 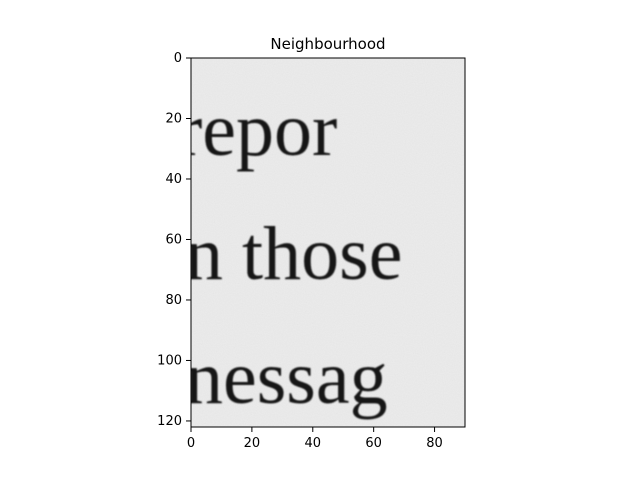 What do you see at coordinates (169, 360) in the screenshot?
I see `y-tick-label: 100` at bounding box center [169, 360].